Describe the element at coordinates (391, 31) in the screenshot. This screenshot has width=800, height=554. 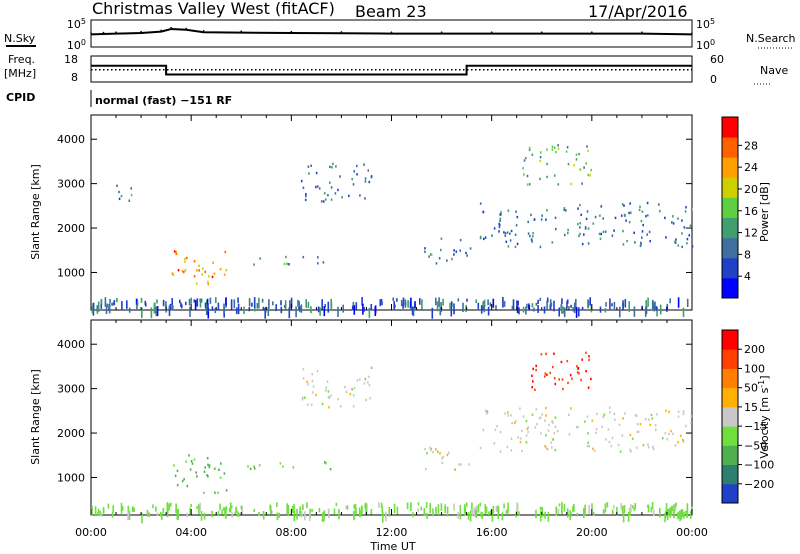
I see `nsky-series-line` at that location.